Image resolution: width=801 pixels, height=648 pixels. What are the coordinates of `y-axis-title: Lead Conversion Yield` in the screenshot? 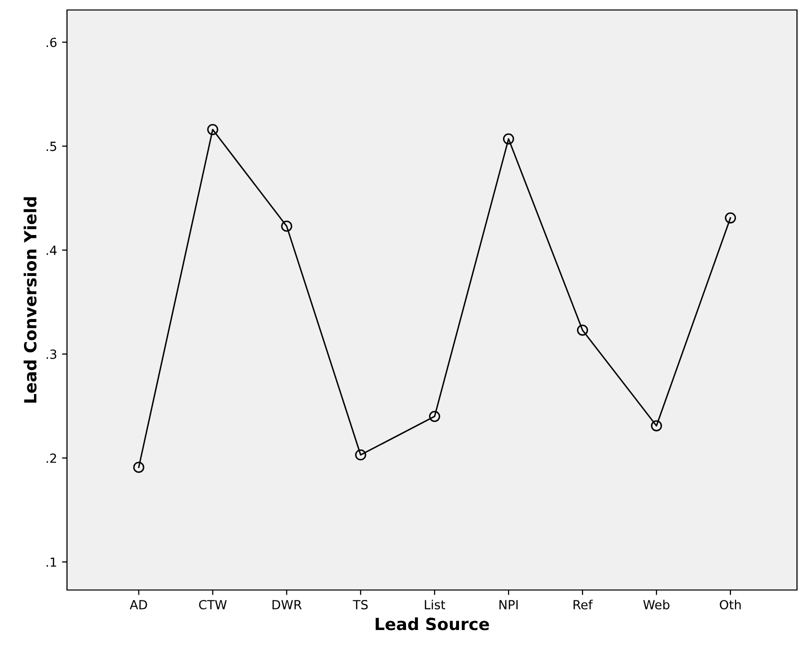 It's located at (30, 300).